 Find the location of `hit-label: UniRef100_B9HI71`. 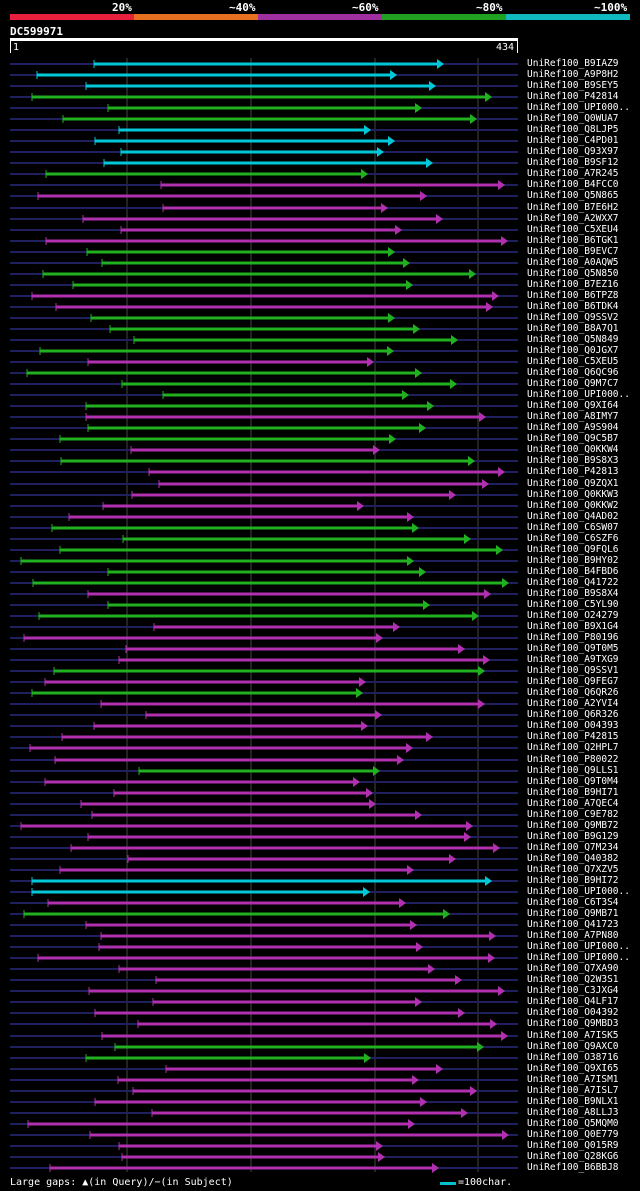

hit-label: UniRef100_B9HI71 is located at coordinates (573, 792).